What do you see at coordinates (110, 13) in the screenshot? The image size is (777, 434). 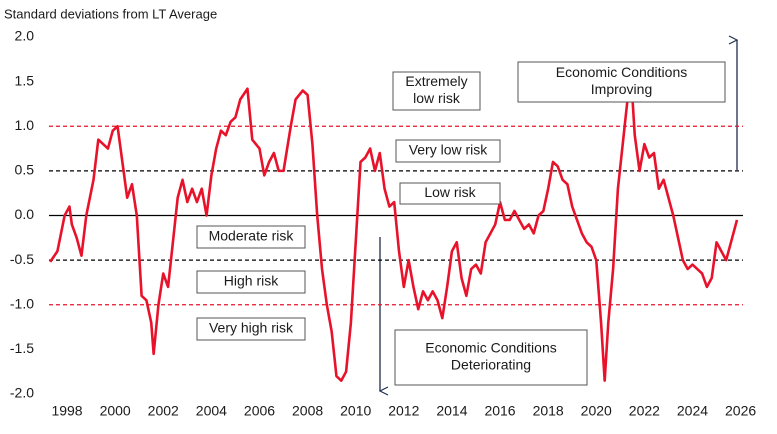 I see `y-axis-title: Standard deviations from LT Average` at bounding box center [110, 13].